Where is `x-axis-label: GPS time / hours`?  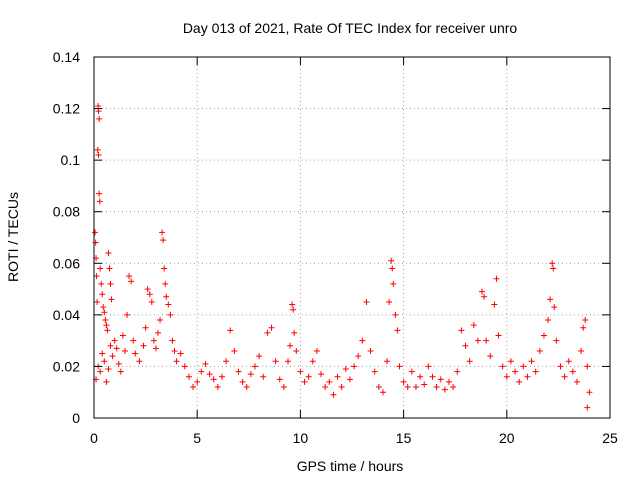 x-axis-label: GPS time / hours is located at coordinates (350, 466).